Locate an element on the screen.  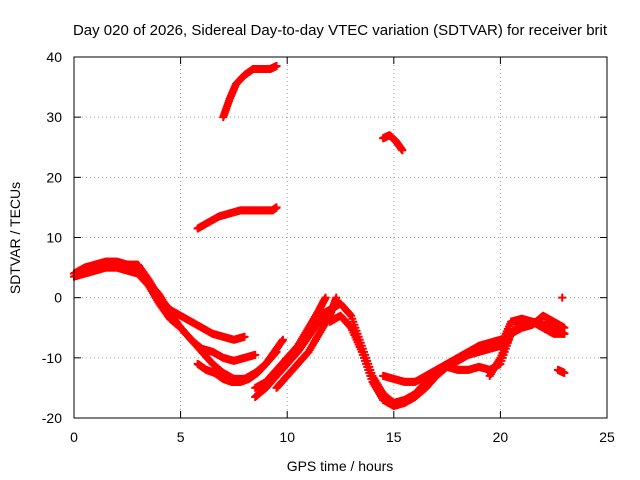
series-track-m is located at coordinates (237, 218).